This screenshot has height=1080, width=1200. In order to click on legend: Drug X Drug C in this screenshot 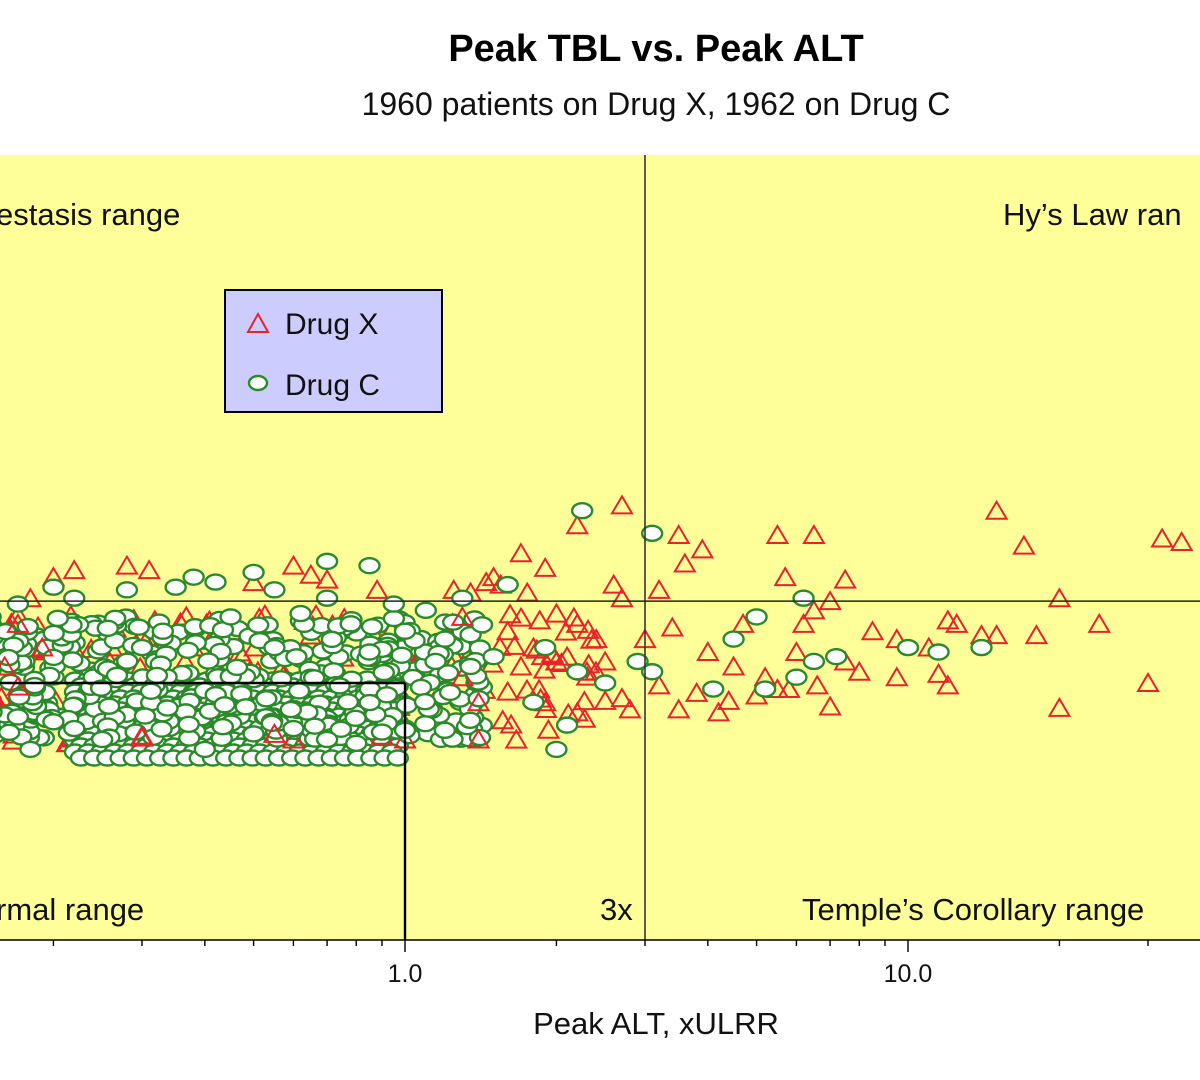, I will do `click(333, 351)`.